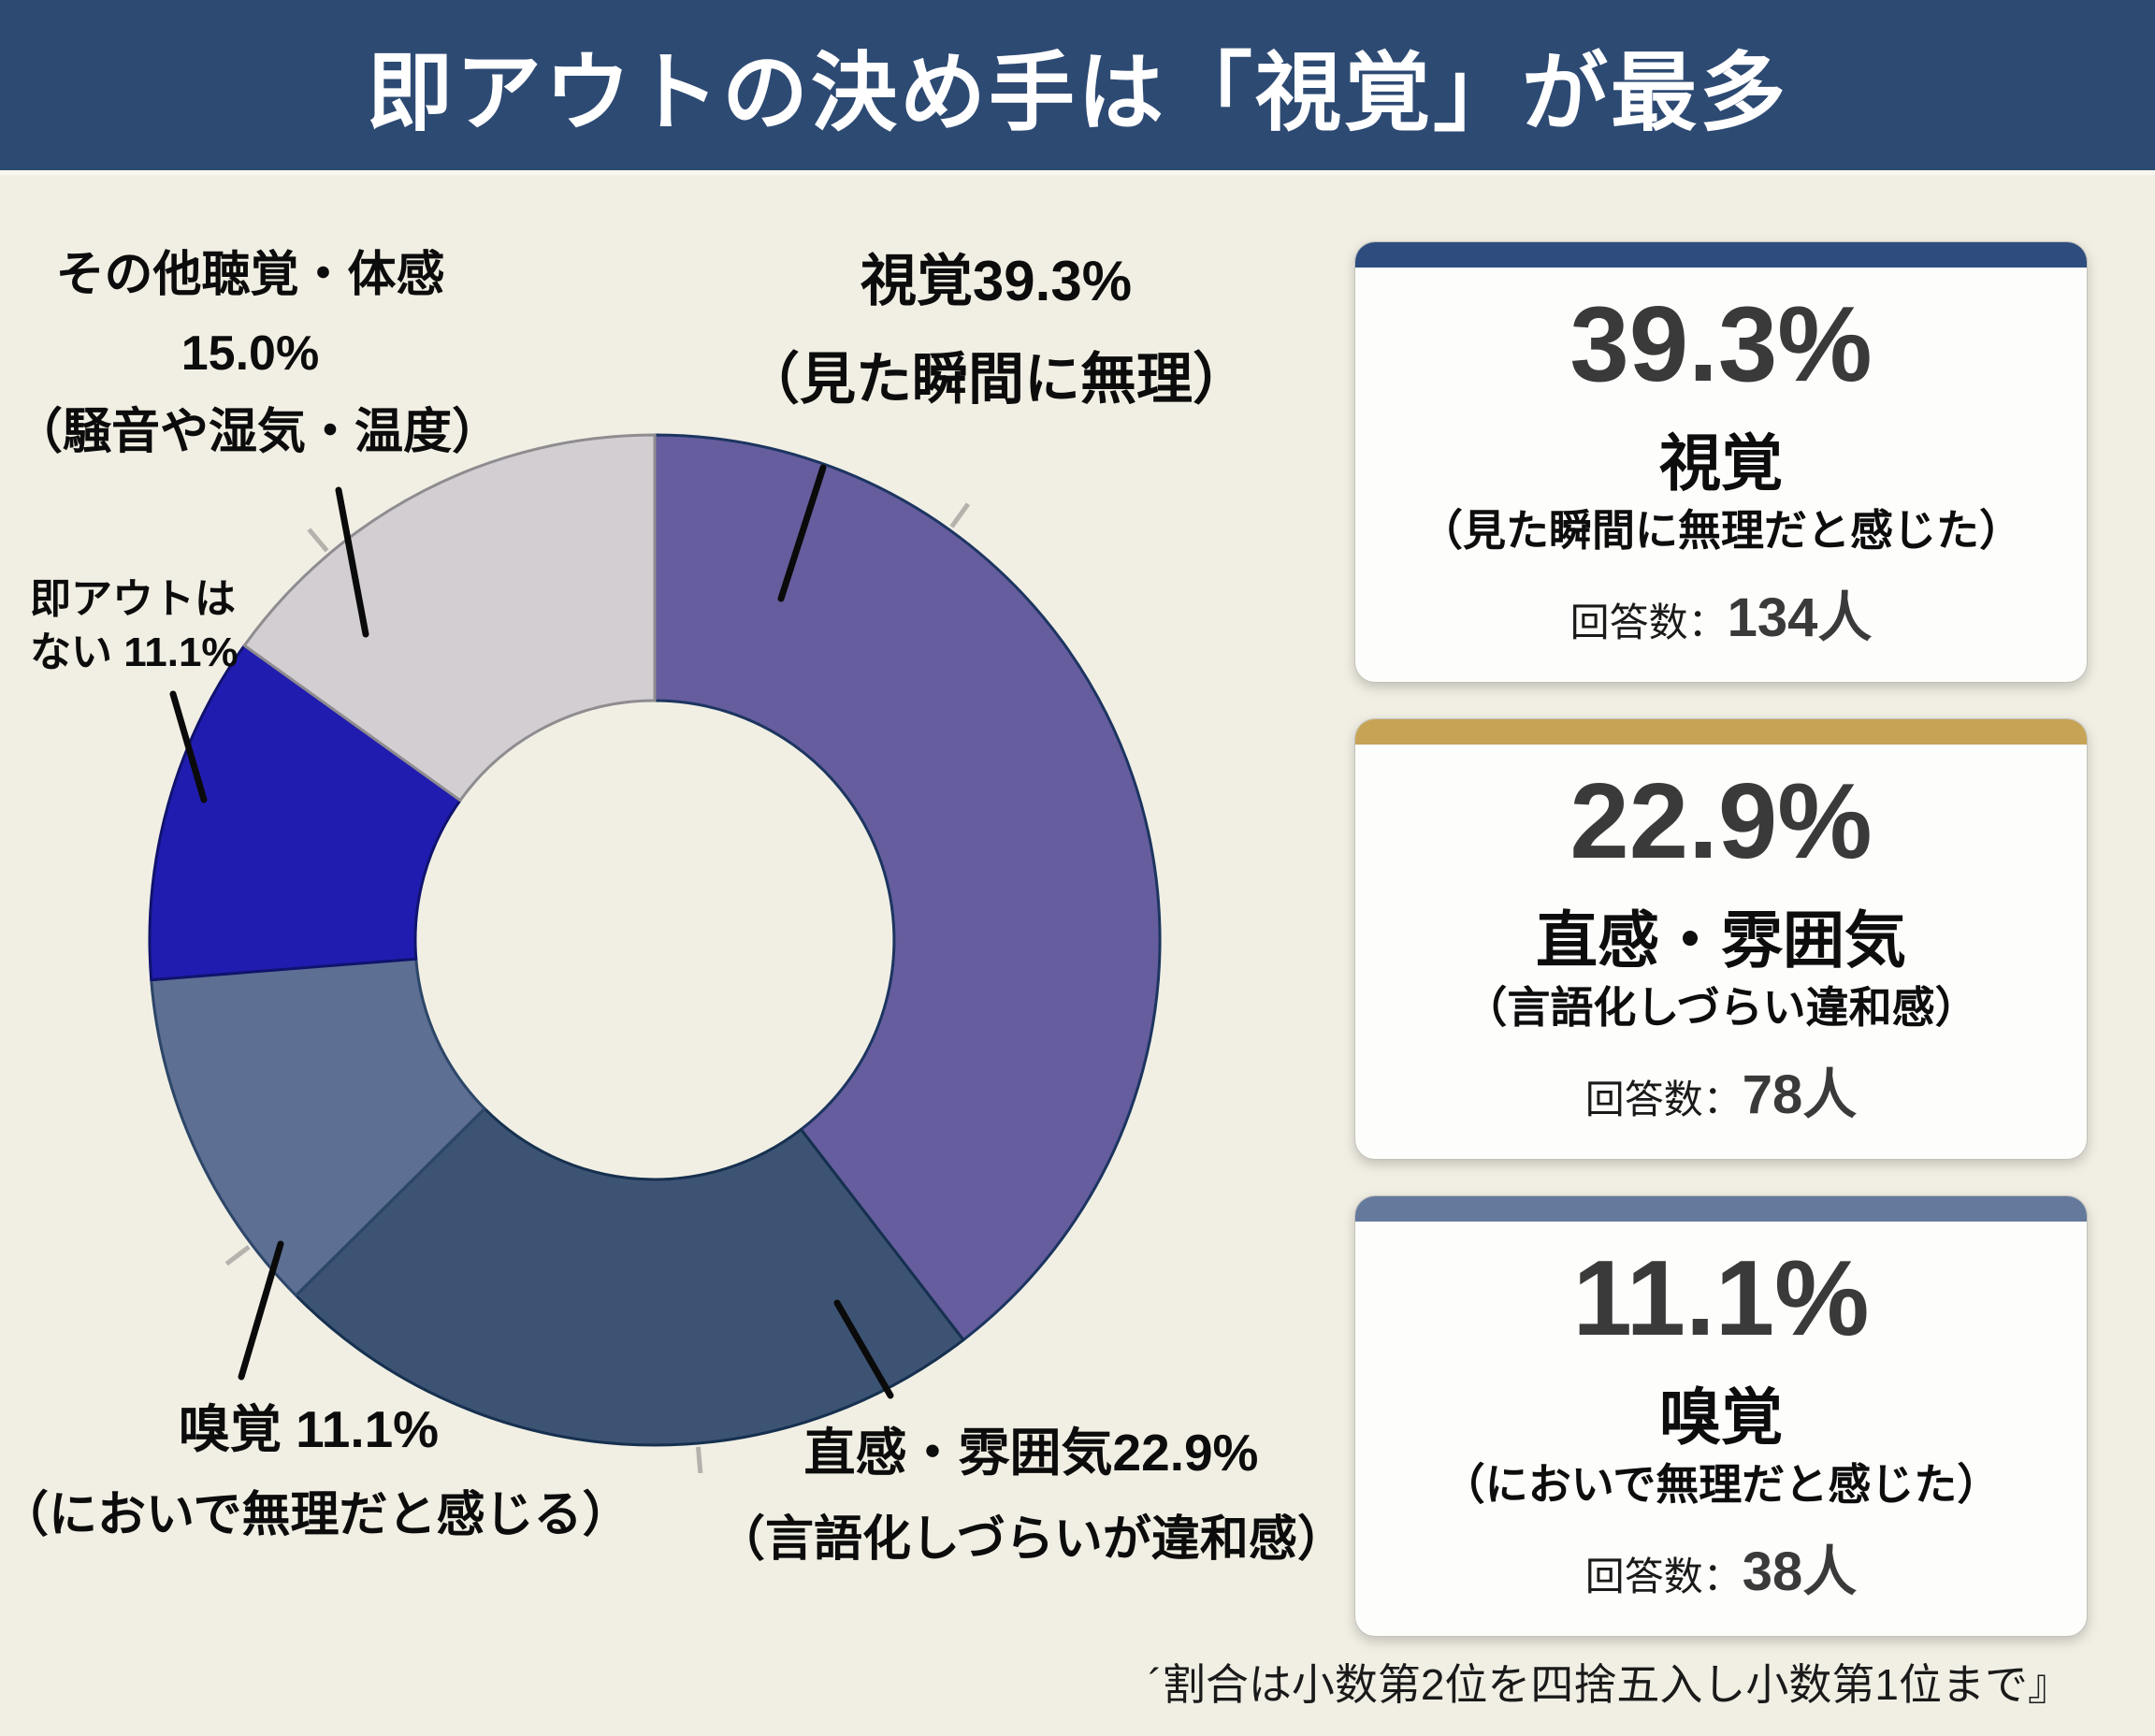  Describe the element at coordinates (1721, 1484) in the screenshot. I see `card-subtitle: （においで無理だと感じた）` at that location.